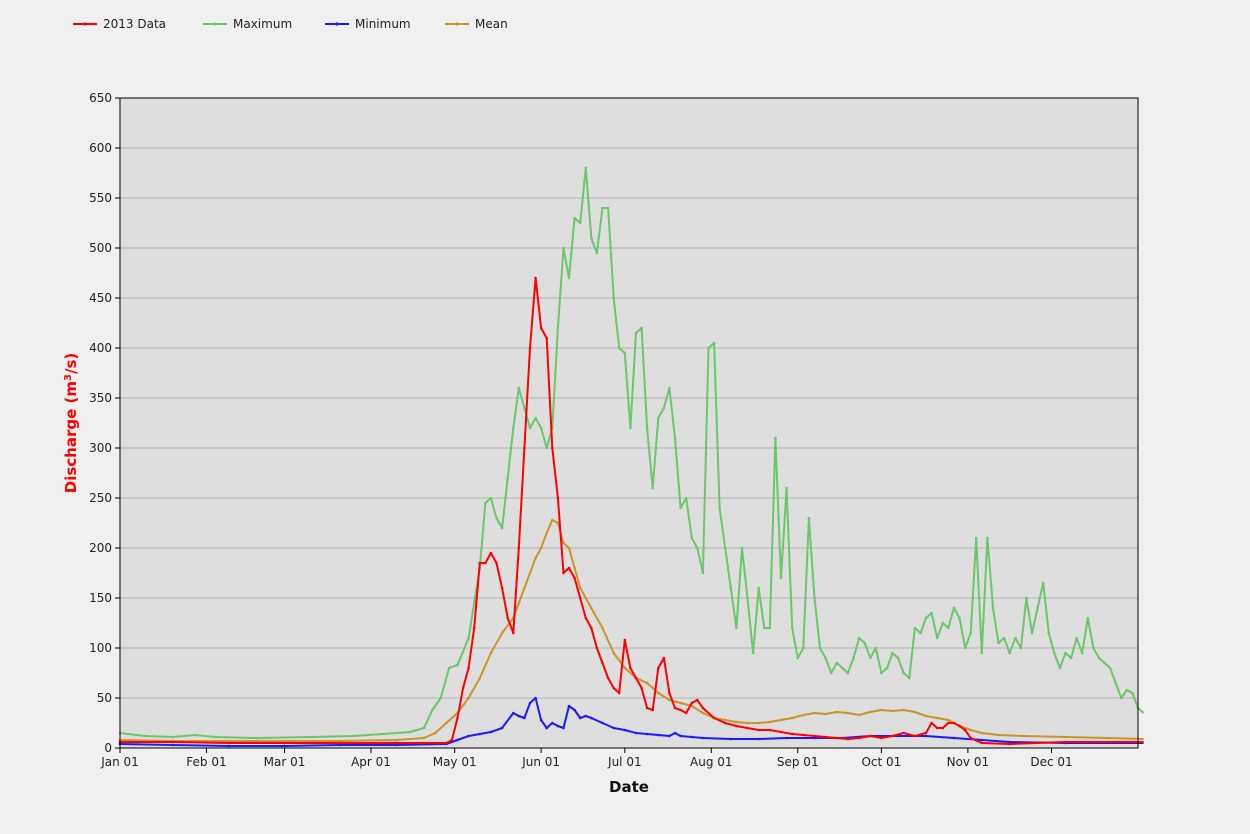 This screenshot has width=1250, height=834. I want to click on x-tick-label: Nov 01, so click(968, 762).